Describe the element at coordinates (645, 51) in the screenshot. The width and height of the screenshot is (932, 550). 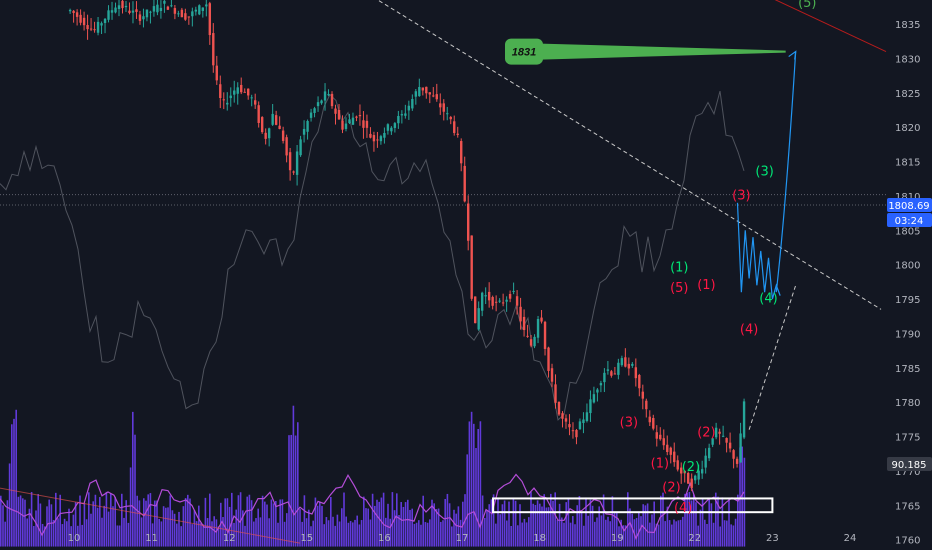
I see `target-callout: 1831` at that location.